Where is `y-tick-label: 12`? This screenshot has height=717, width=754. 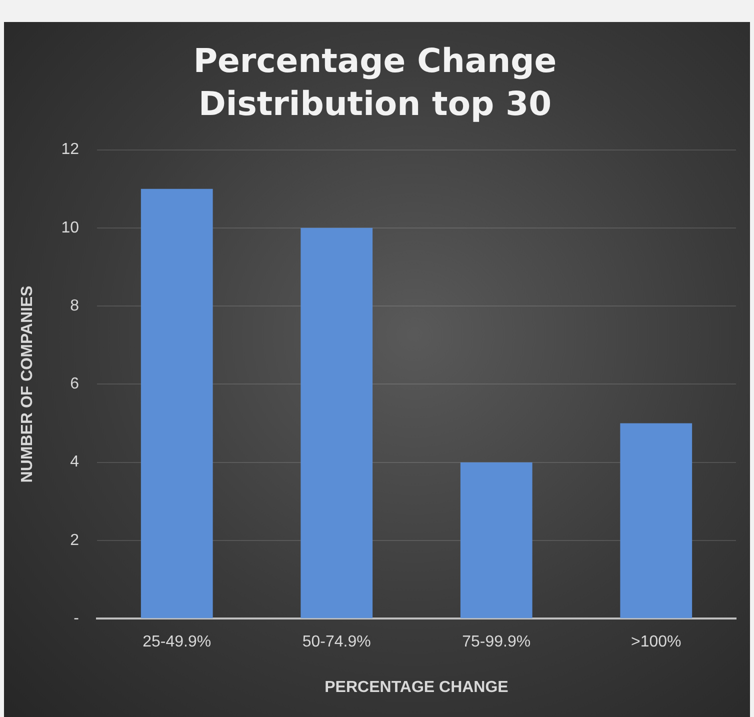
y-tick-label: 12 is located at coordinates (70, 149).